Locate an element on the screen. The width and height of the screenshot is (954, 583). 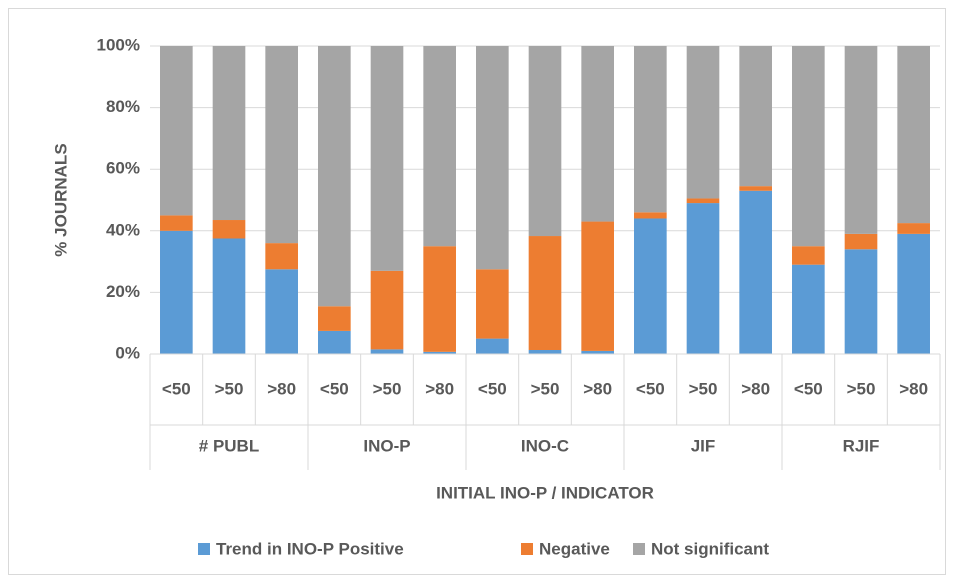
y-tick-label: 80% is located at coordinates (123, 106).